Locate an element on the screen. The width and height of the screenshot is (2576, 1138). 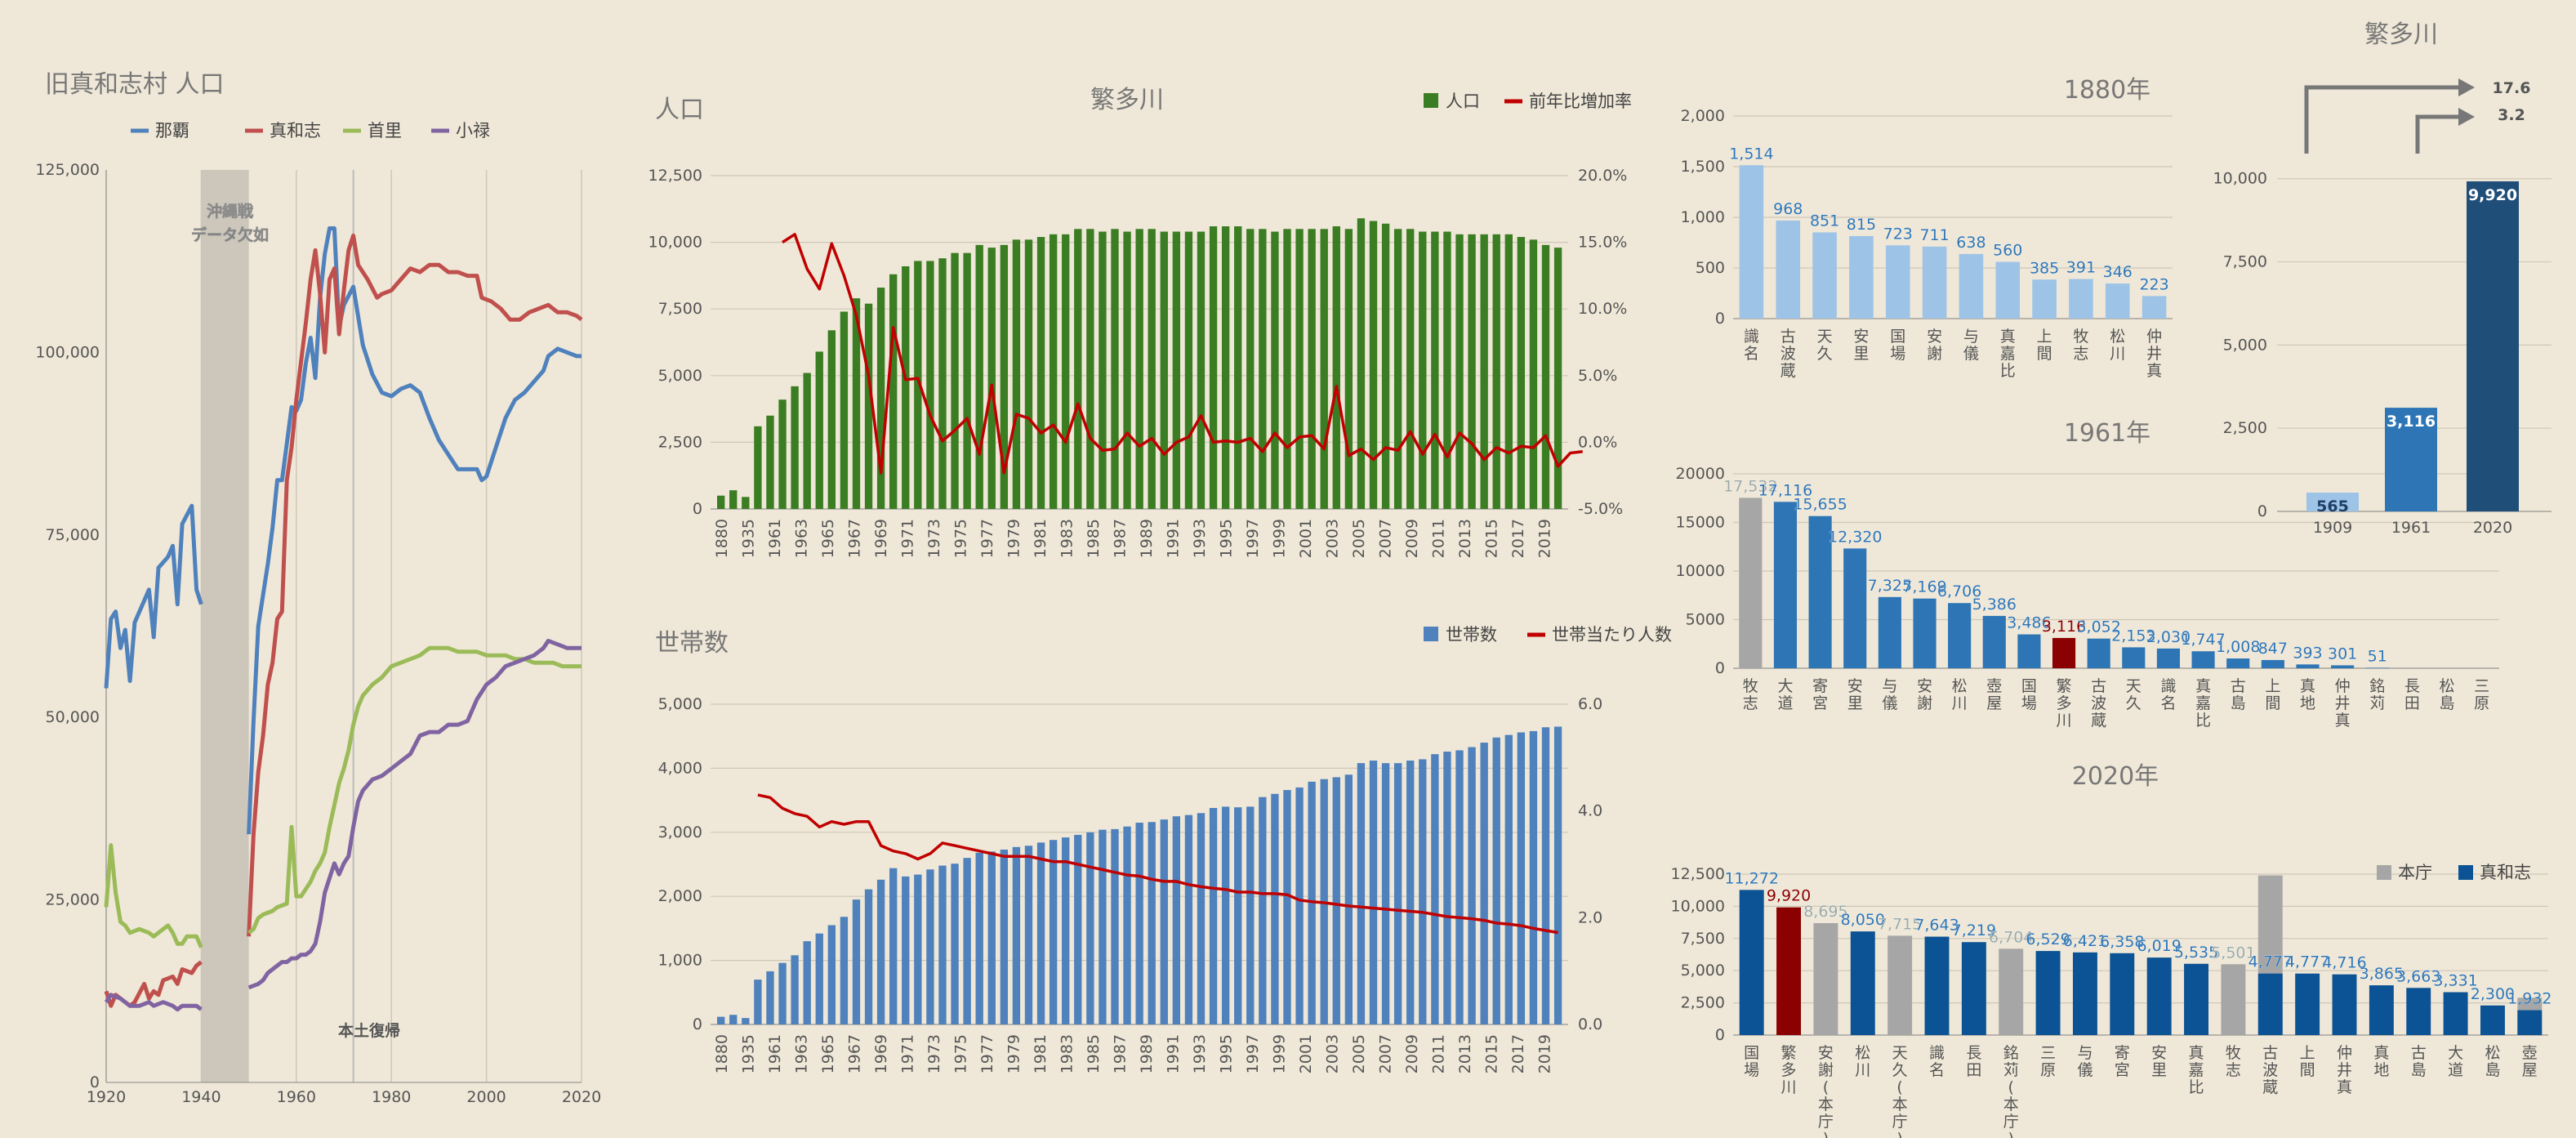
legend-label: 世帯当たり人数 is located at coordinates (1612, 635).